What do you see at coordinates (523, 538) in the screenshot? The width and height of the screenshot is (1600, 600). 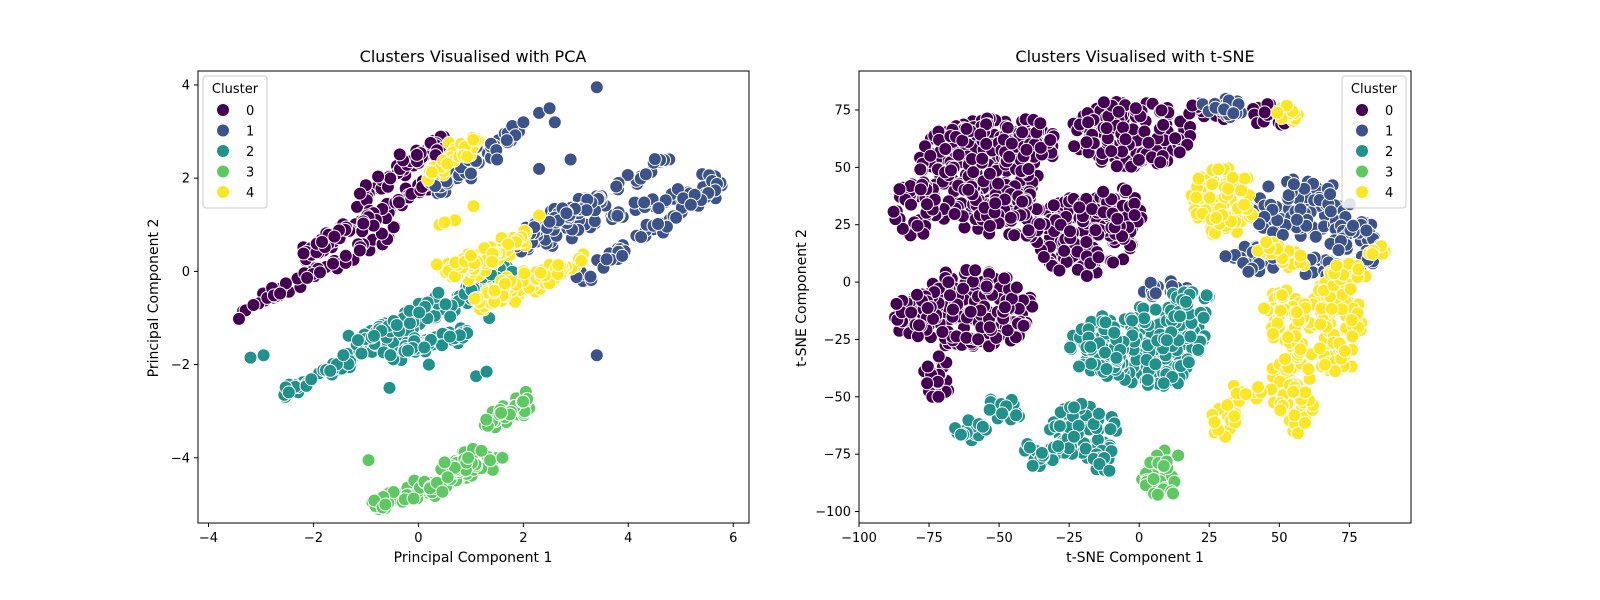 I see `pca-x-tick-label: 2` at bounding box center [523, 538].